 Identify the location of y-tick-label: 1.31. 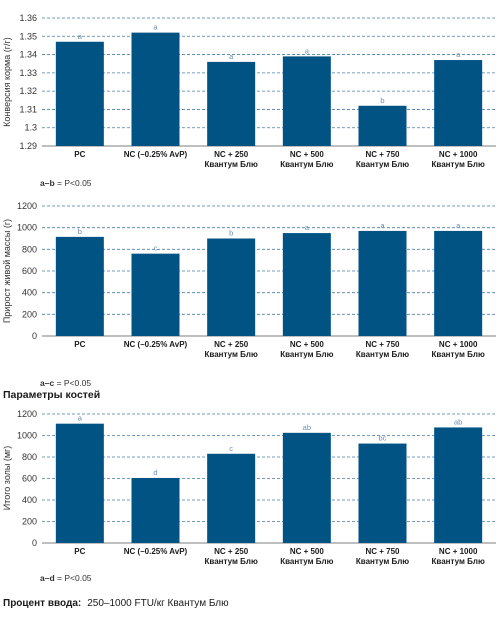
(28, 109).